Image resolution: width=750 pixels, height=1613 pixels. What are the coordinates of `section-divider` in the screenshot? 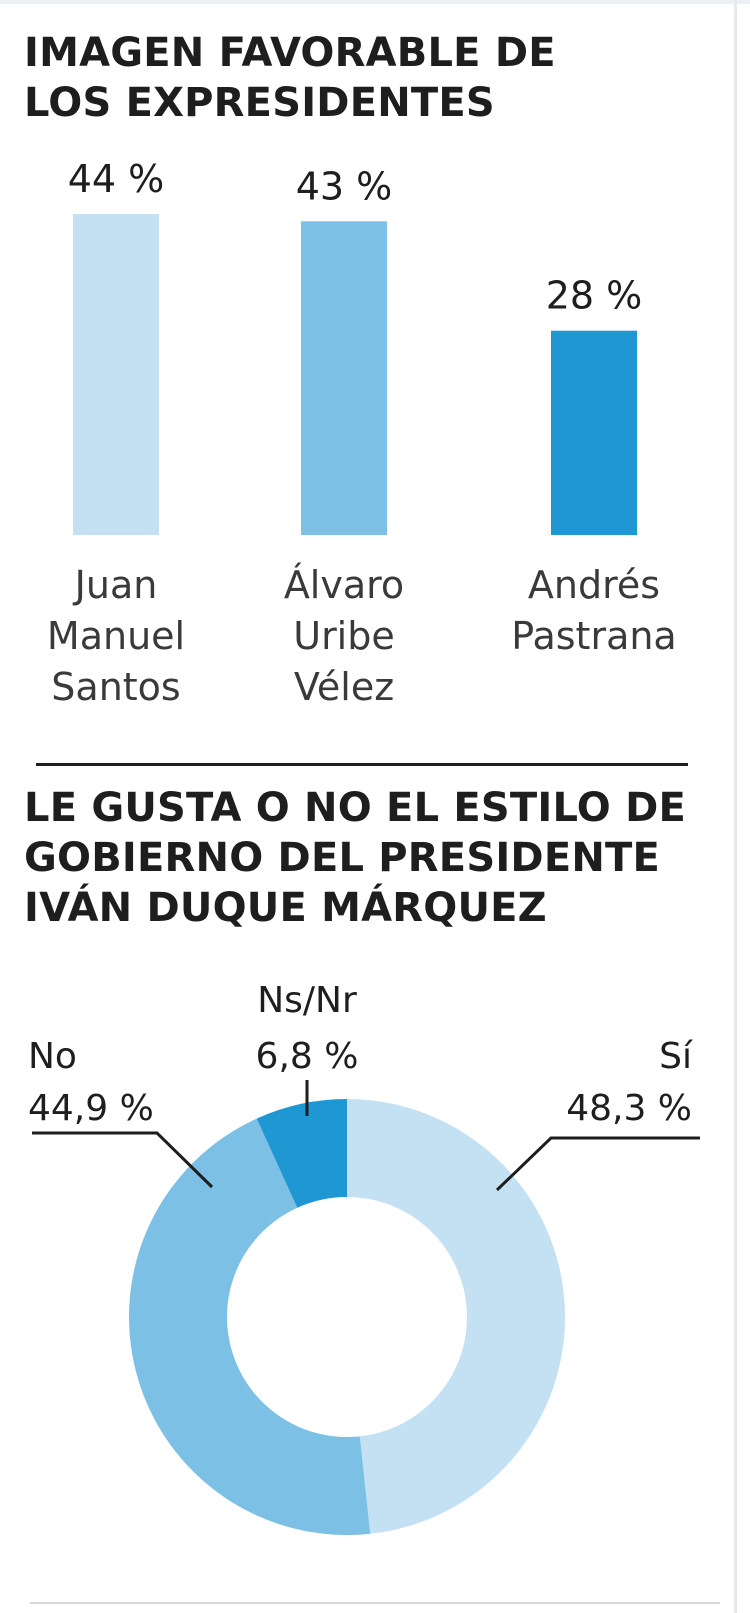 It's located at (362, 764).